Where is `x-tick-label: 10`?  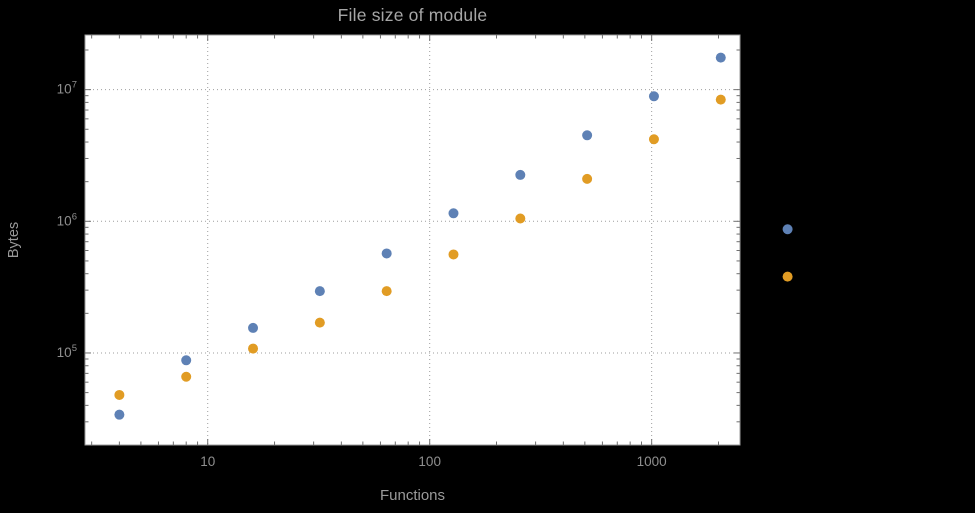 x-tick-label: 10 is located at coordinates (207, 461).